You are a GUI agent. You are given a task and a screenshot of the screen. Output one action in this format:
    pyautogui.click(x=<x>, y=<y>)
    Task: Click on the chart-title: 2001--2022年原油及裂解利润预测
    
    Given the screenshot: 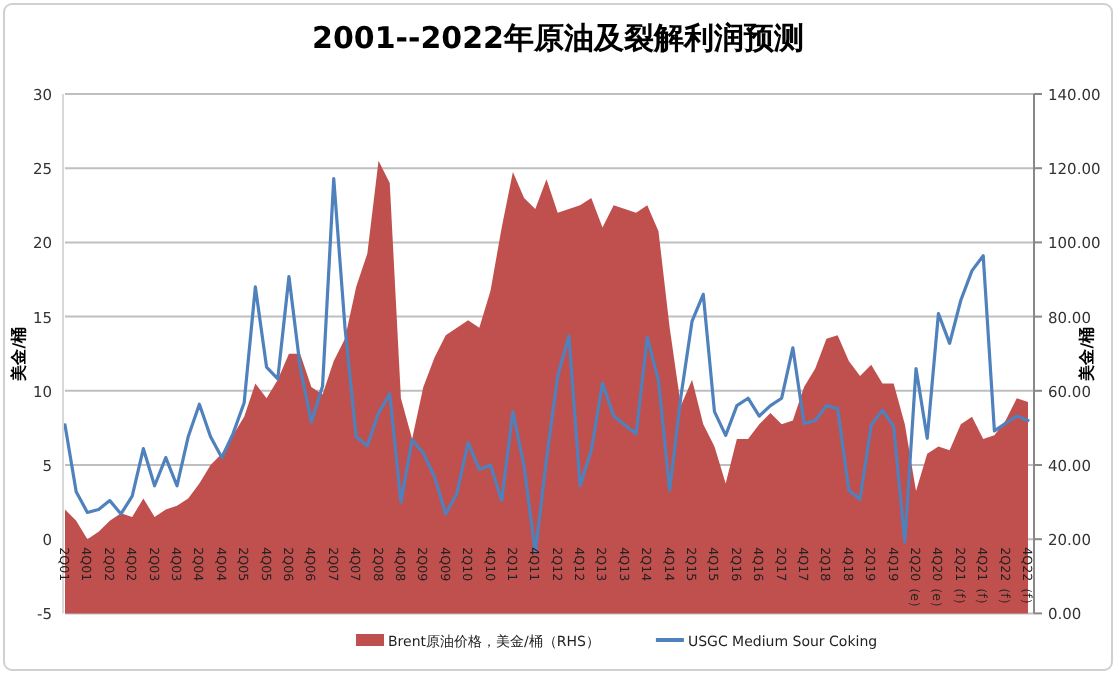 What is the action you would take?
    pyautogui.click(x=558, y=38)
    